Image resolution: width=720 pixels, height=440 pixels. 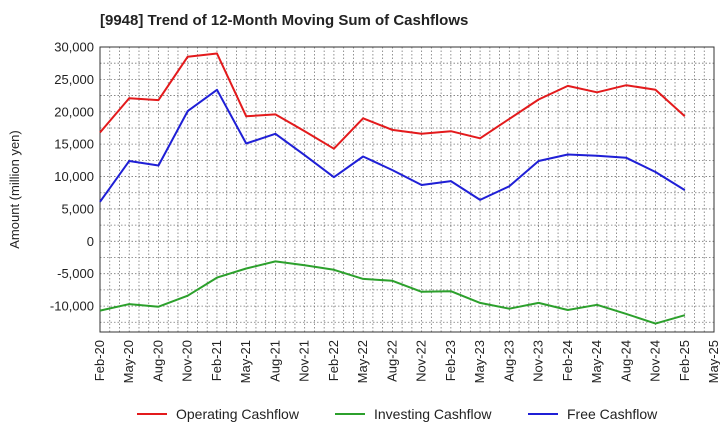 I want to click on y-tick-label: 20,000, so click(x=74, y=111).